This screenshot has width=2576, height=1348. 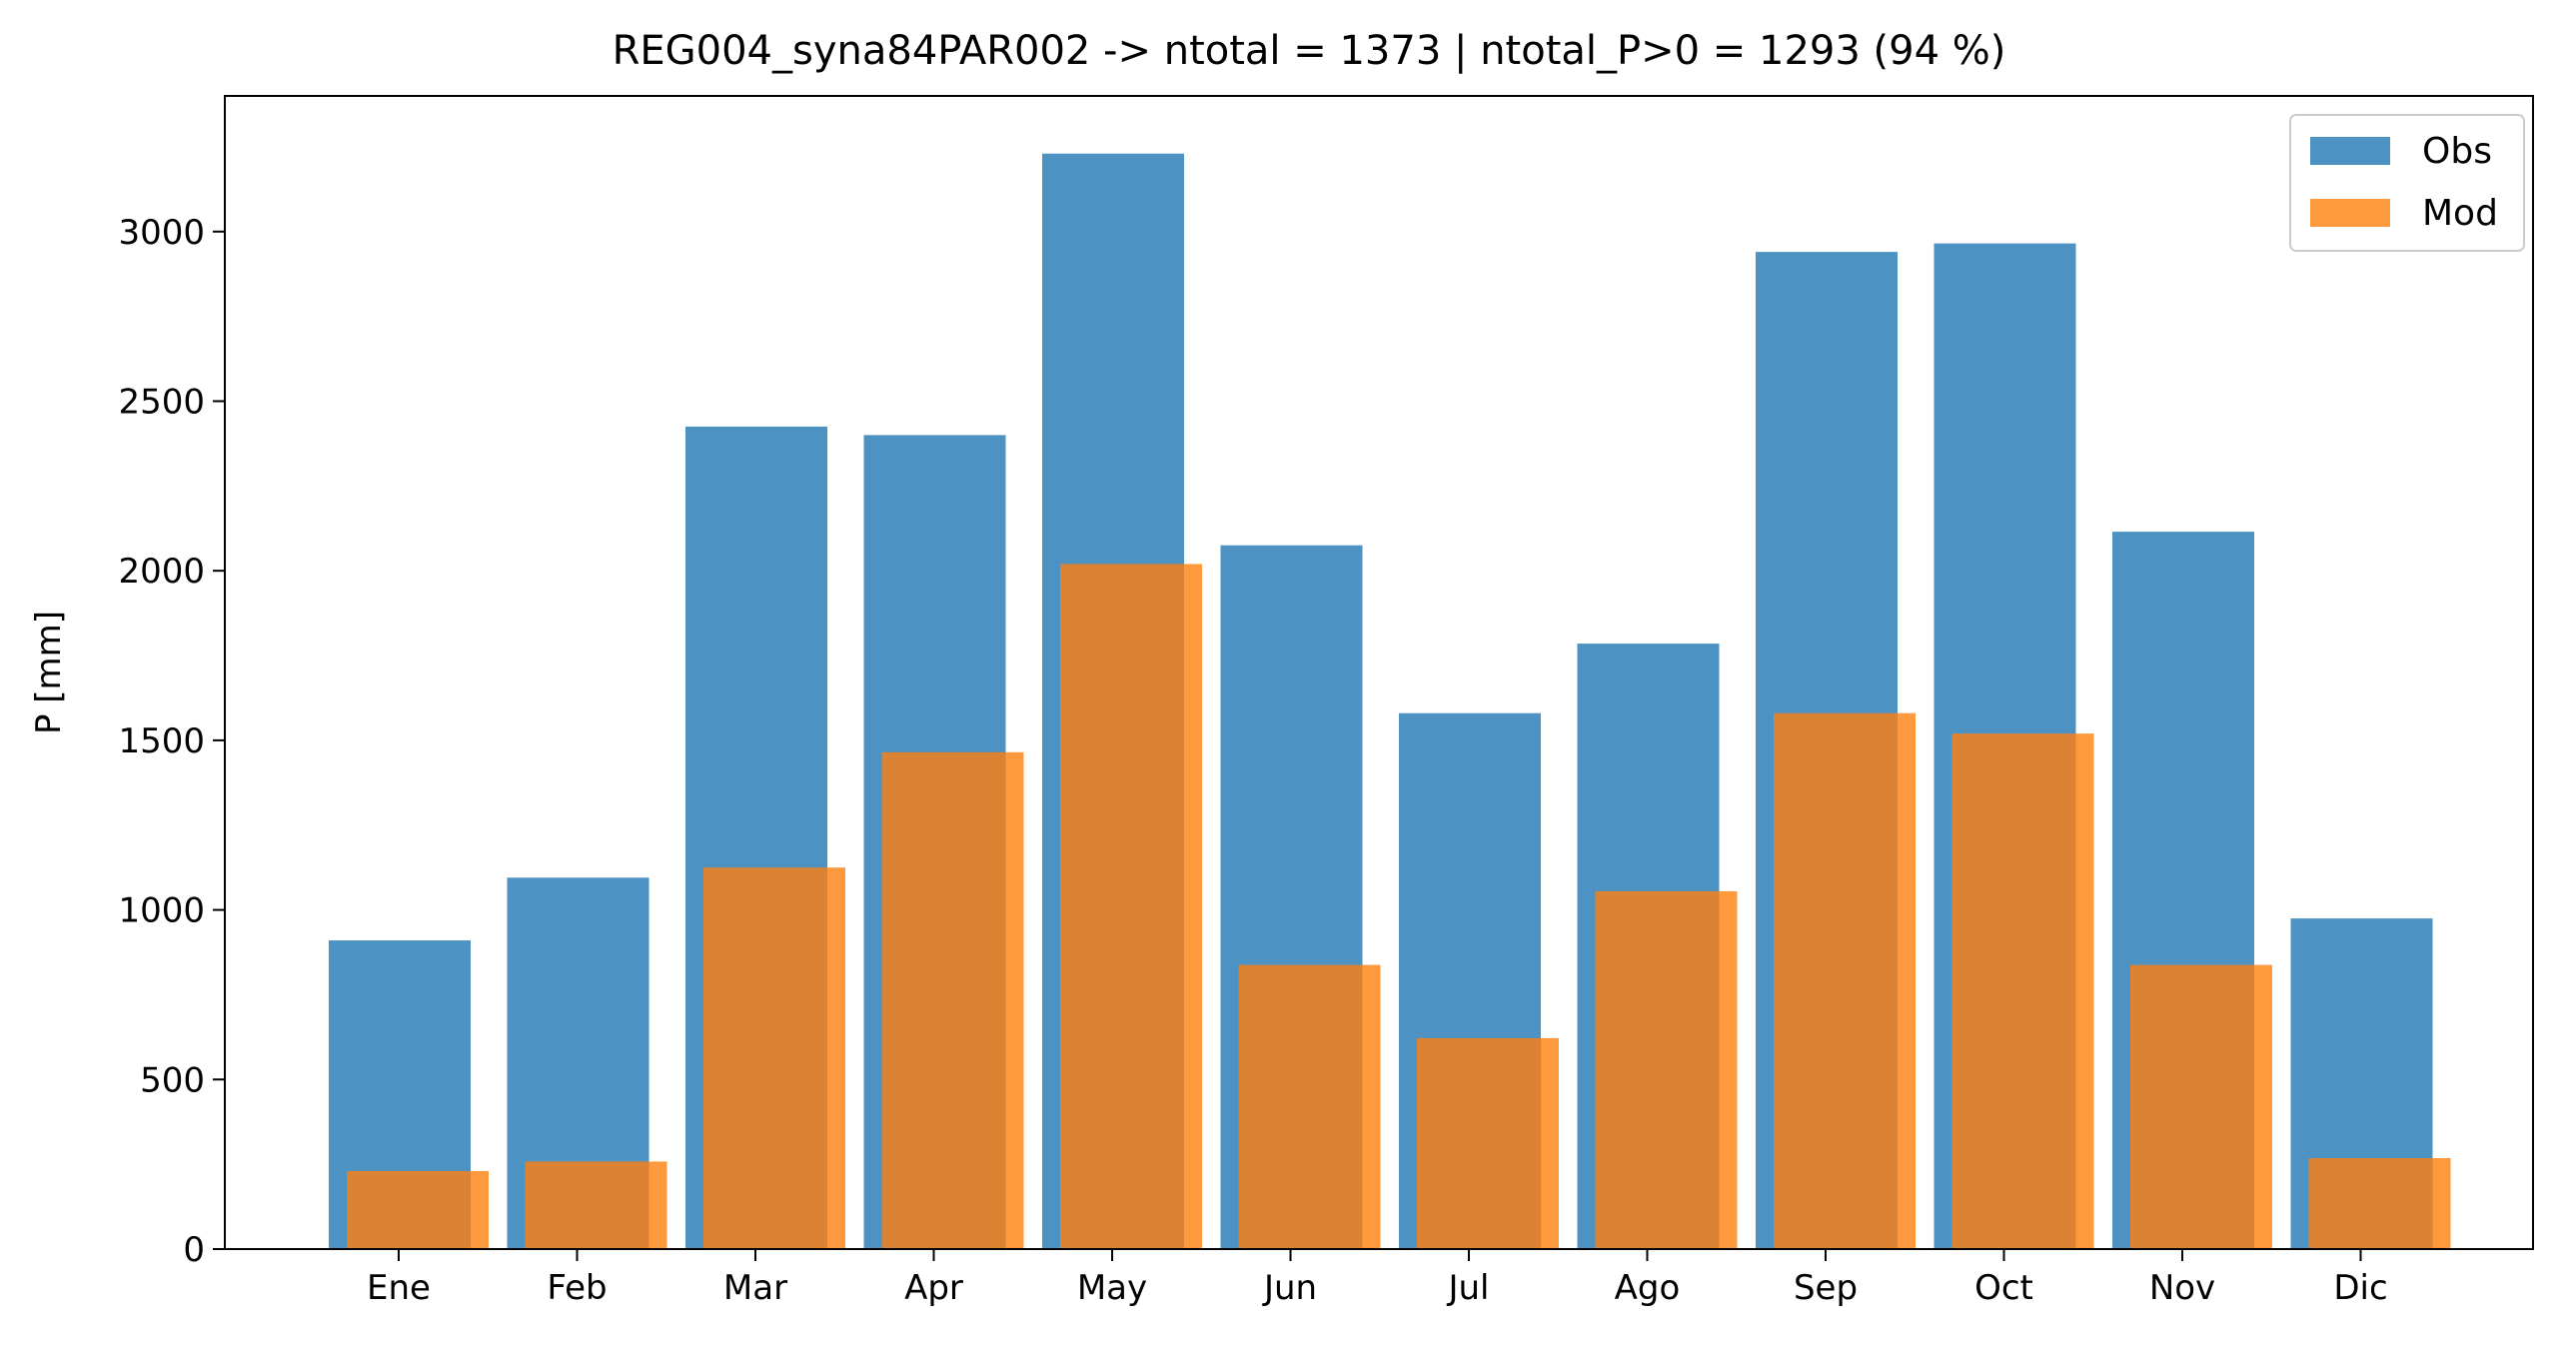 What do you see at coordinates (2201, 1106) in the screenshot?
I see `bar-mod-nov` at bounding box center [2201, 1106].